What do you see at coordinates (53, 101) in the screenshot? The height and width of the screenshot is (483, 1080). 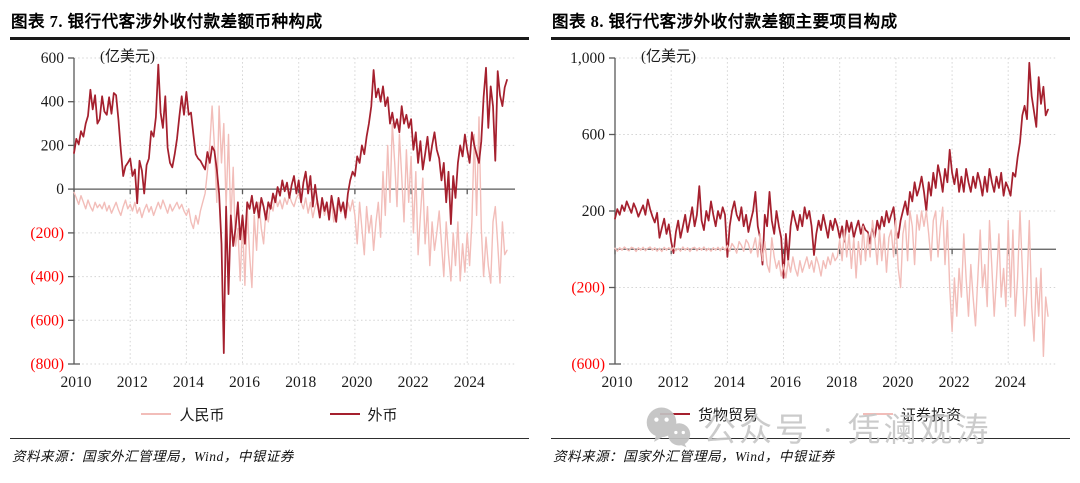 I see `svg-text: 400` at bounding box center [53, 101].